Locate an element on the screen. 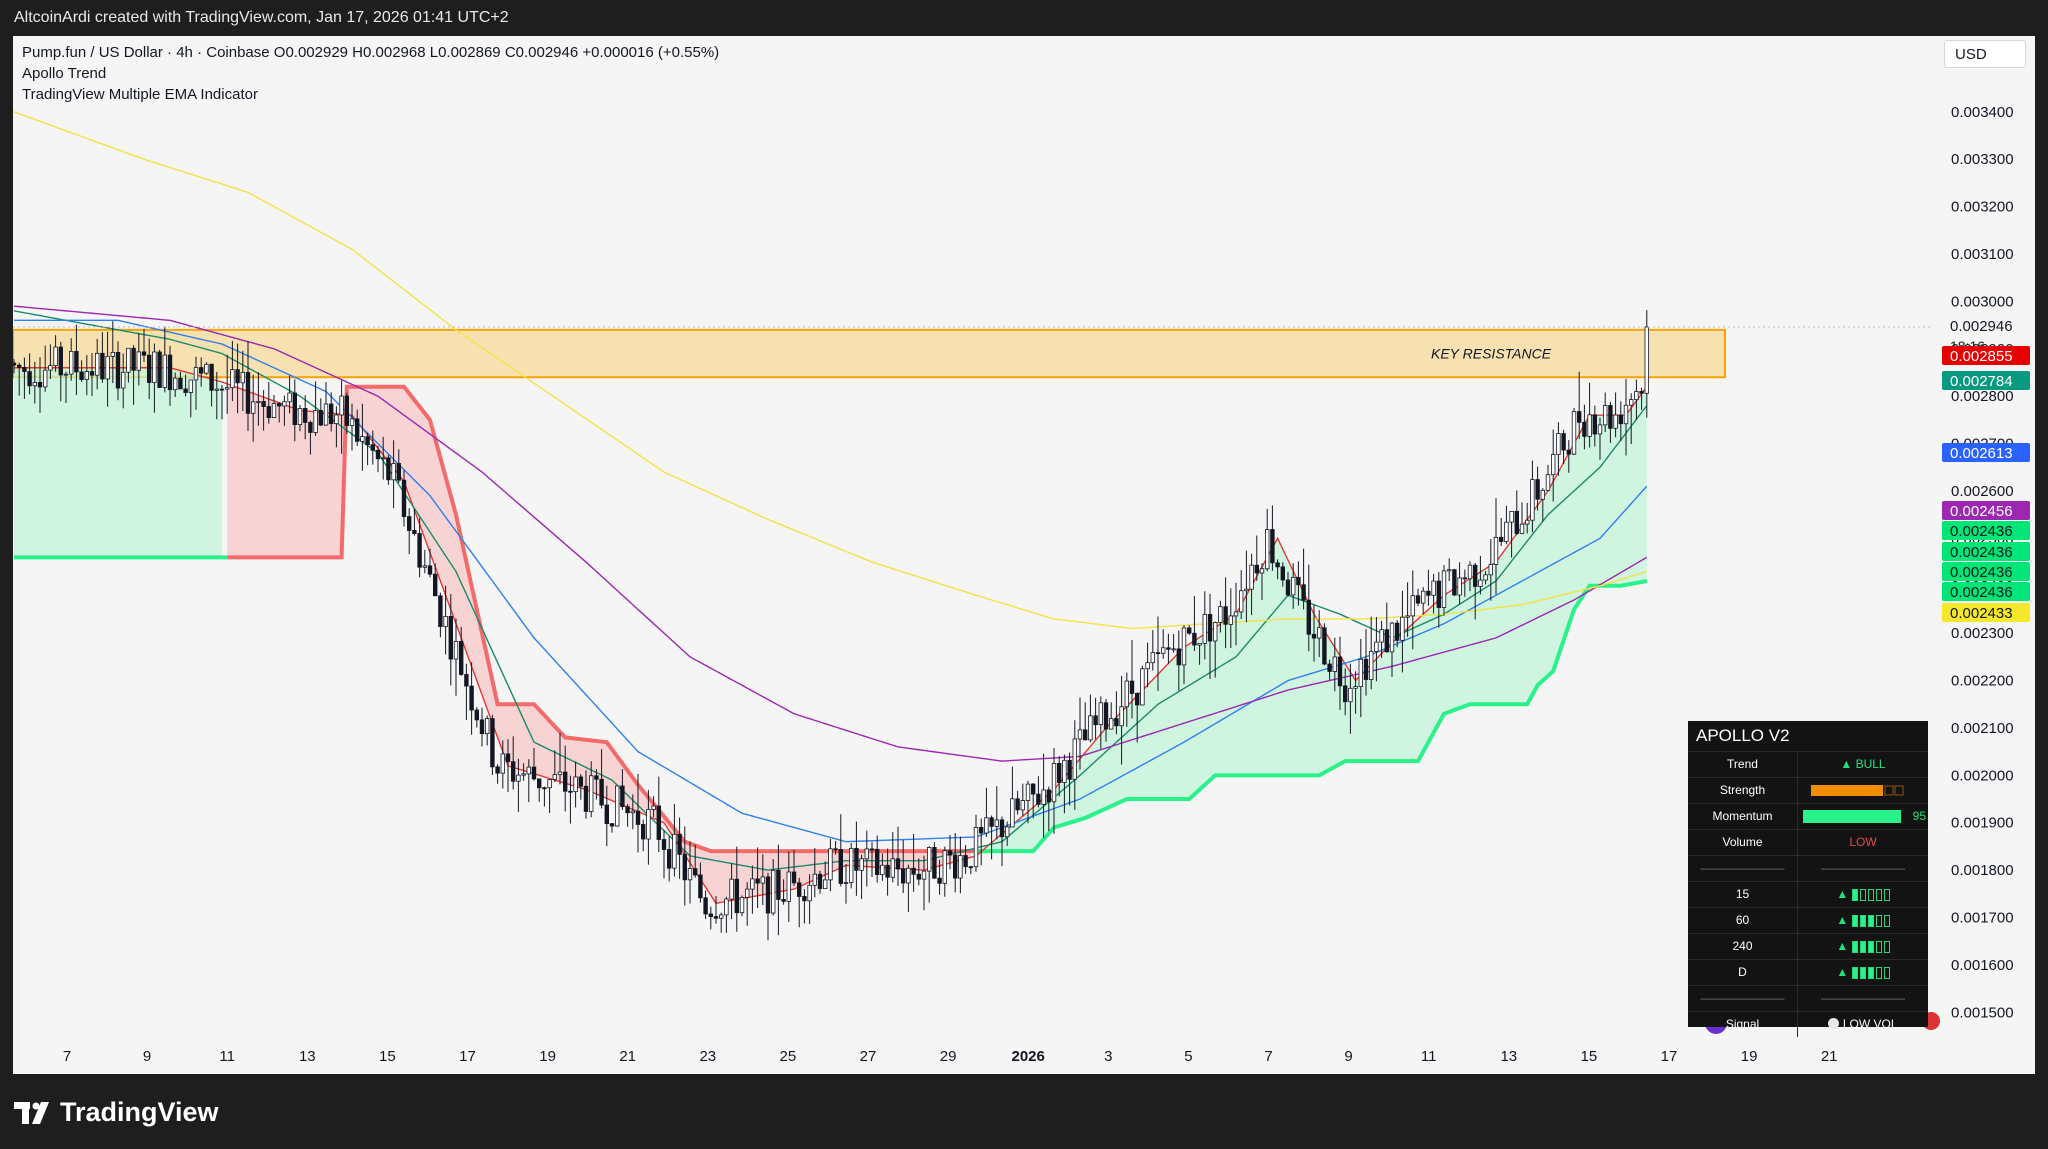 This screenshot has width=2048, height=1149. indicator-apollo-trend: Apollo Trend is located at coordinates (64, 73).